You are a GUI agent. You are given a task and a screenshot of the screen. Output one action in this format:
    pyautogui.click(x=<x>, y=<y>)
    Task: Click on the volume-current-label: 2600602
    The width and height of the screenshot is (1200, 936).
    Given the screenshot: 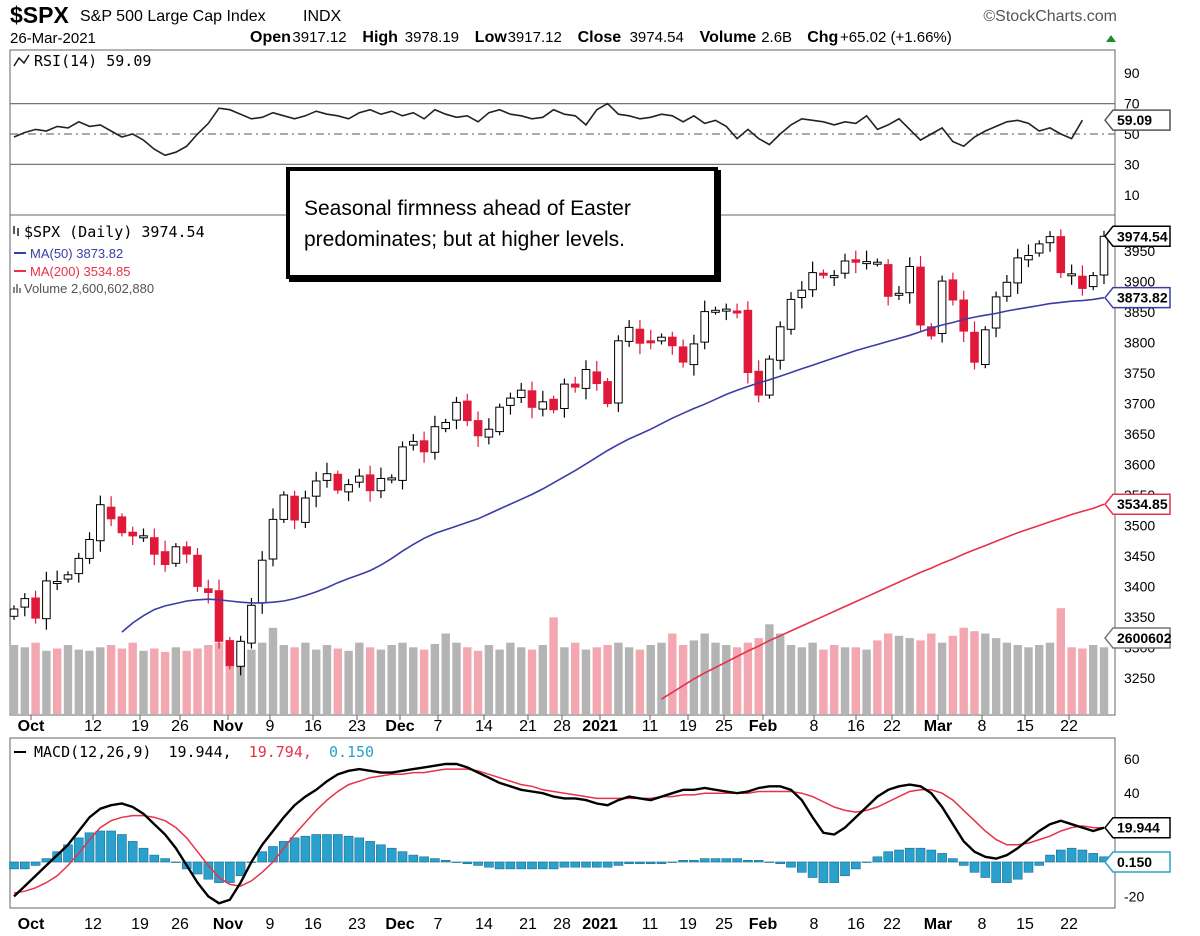 What is the action you would take?
    pyautogui.click(x=1144, y=638)
    